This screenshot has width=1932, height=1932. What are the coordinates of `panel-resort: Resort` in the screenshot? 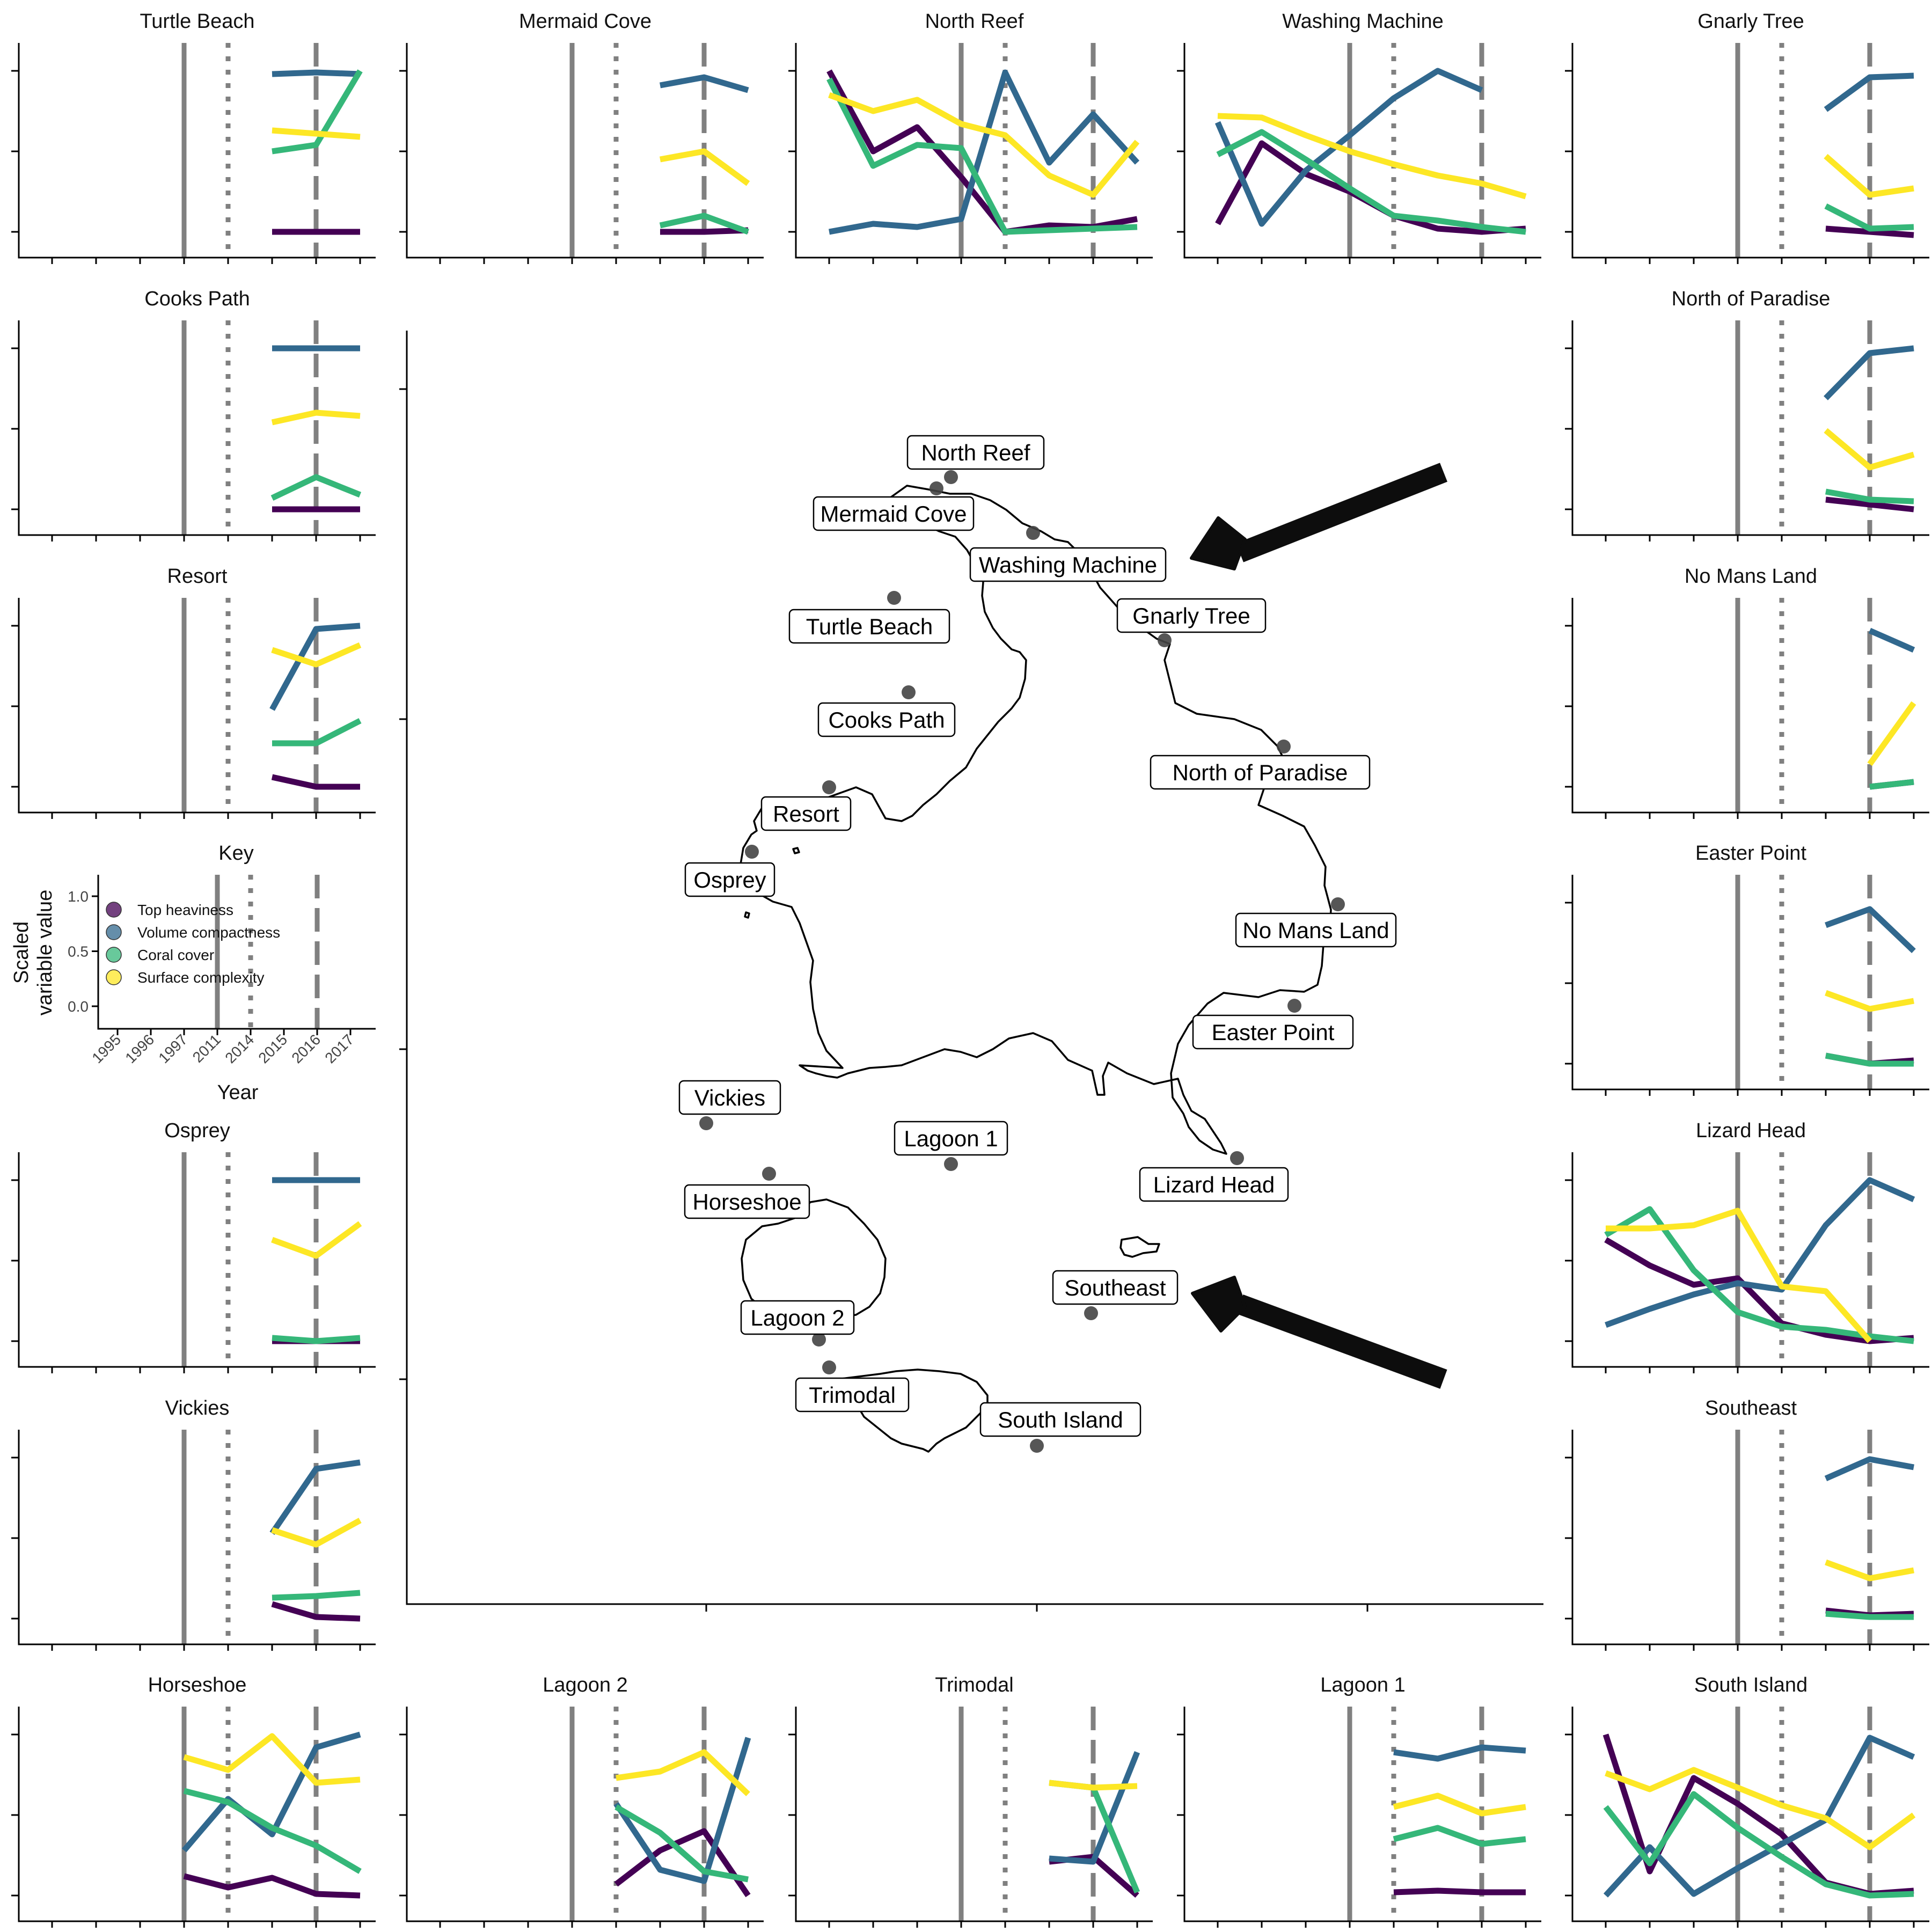 It's located at (193, 692).